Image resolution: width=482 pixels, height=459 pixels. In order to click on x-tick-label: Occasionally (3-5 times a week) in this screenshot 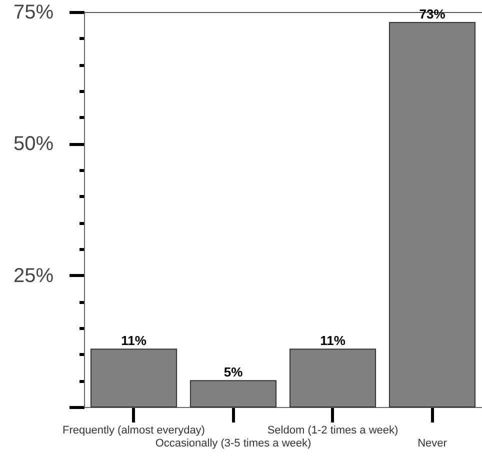, I will do `click(233, 444)`.